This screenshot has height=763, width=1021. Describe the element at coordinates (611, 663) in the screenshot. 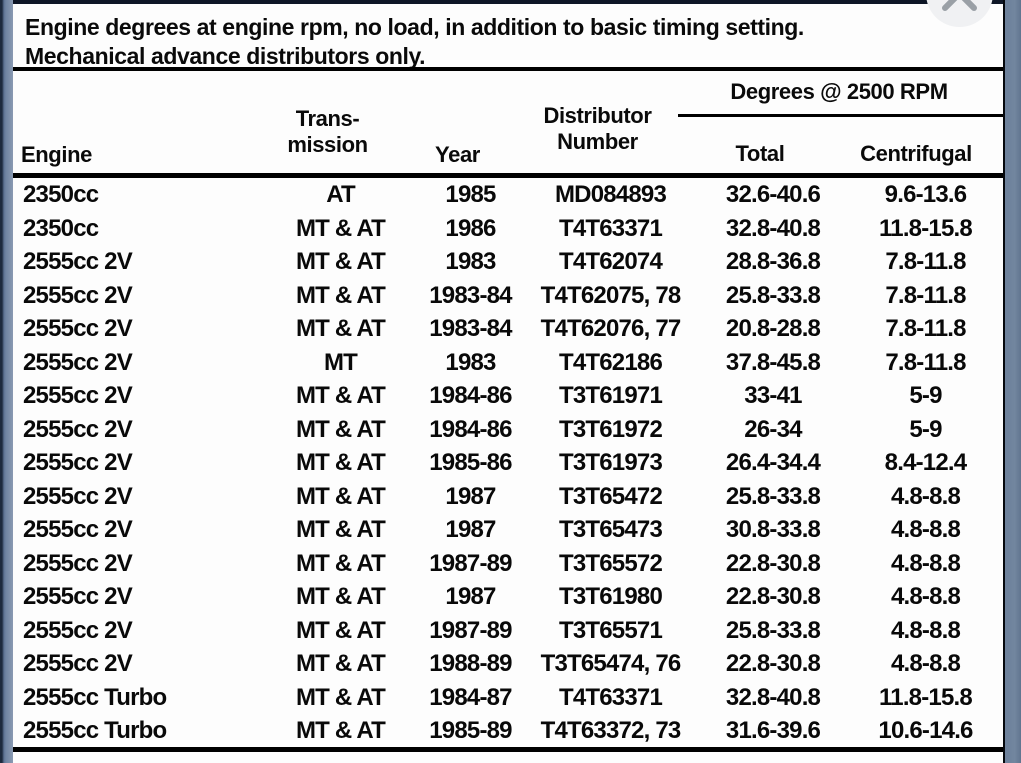

I see `table-cell: T3T65474, 76` at that location.